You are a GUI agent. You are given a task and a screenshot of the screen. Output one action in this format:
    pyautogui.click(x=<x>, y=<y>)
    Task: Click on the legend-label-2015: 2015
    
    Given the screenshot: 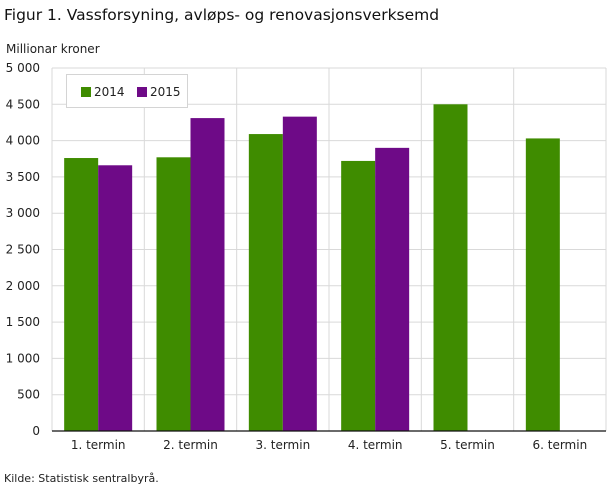 What is the action you would take?
    pyautogui.click(x=165, y=92)
    